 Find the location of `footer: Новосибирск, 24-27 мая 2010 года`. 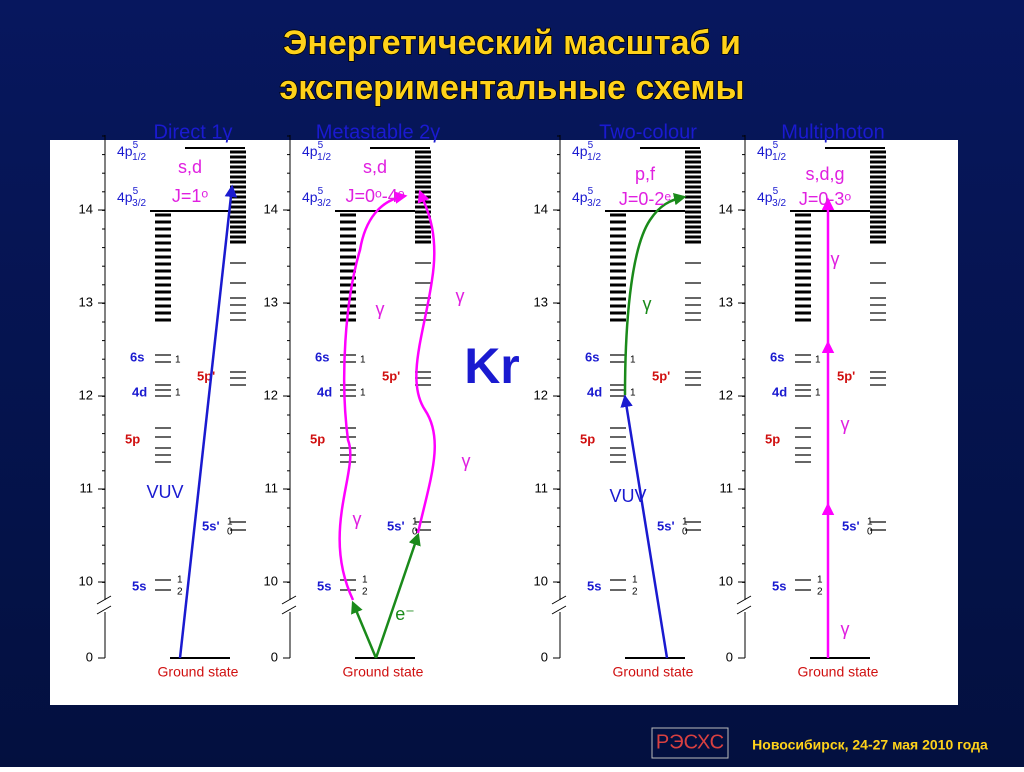

footer: Новосибирск, 24-27 мая 2010 года is located at coordinates (870, 745).